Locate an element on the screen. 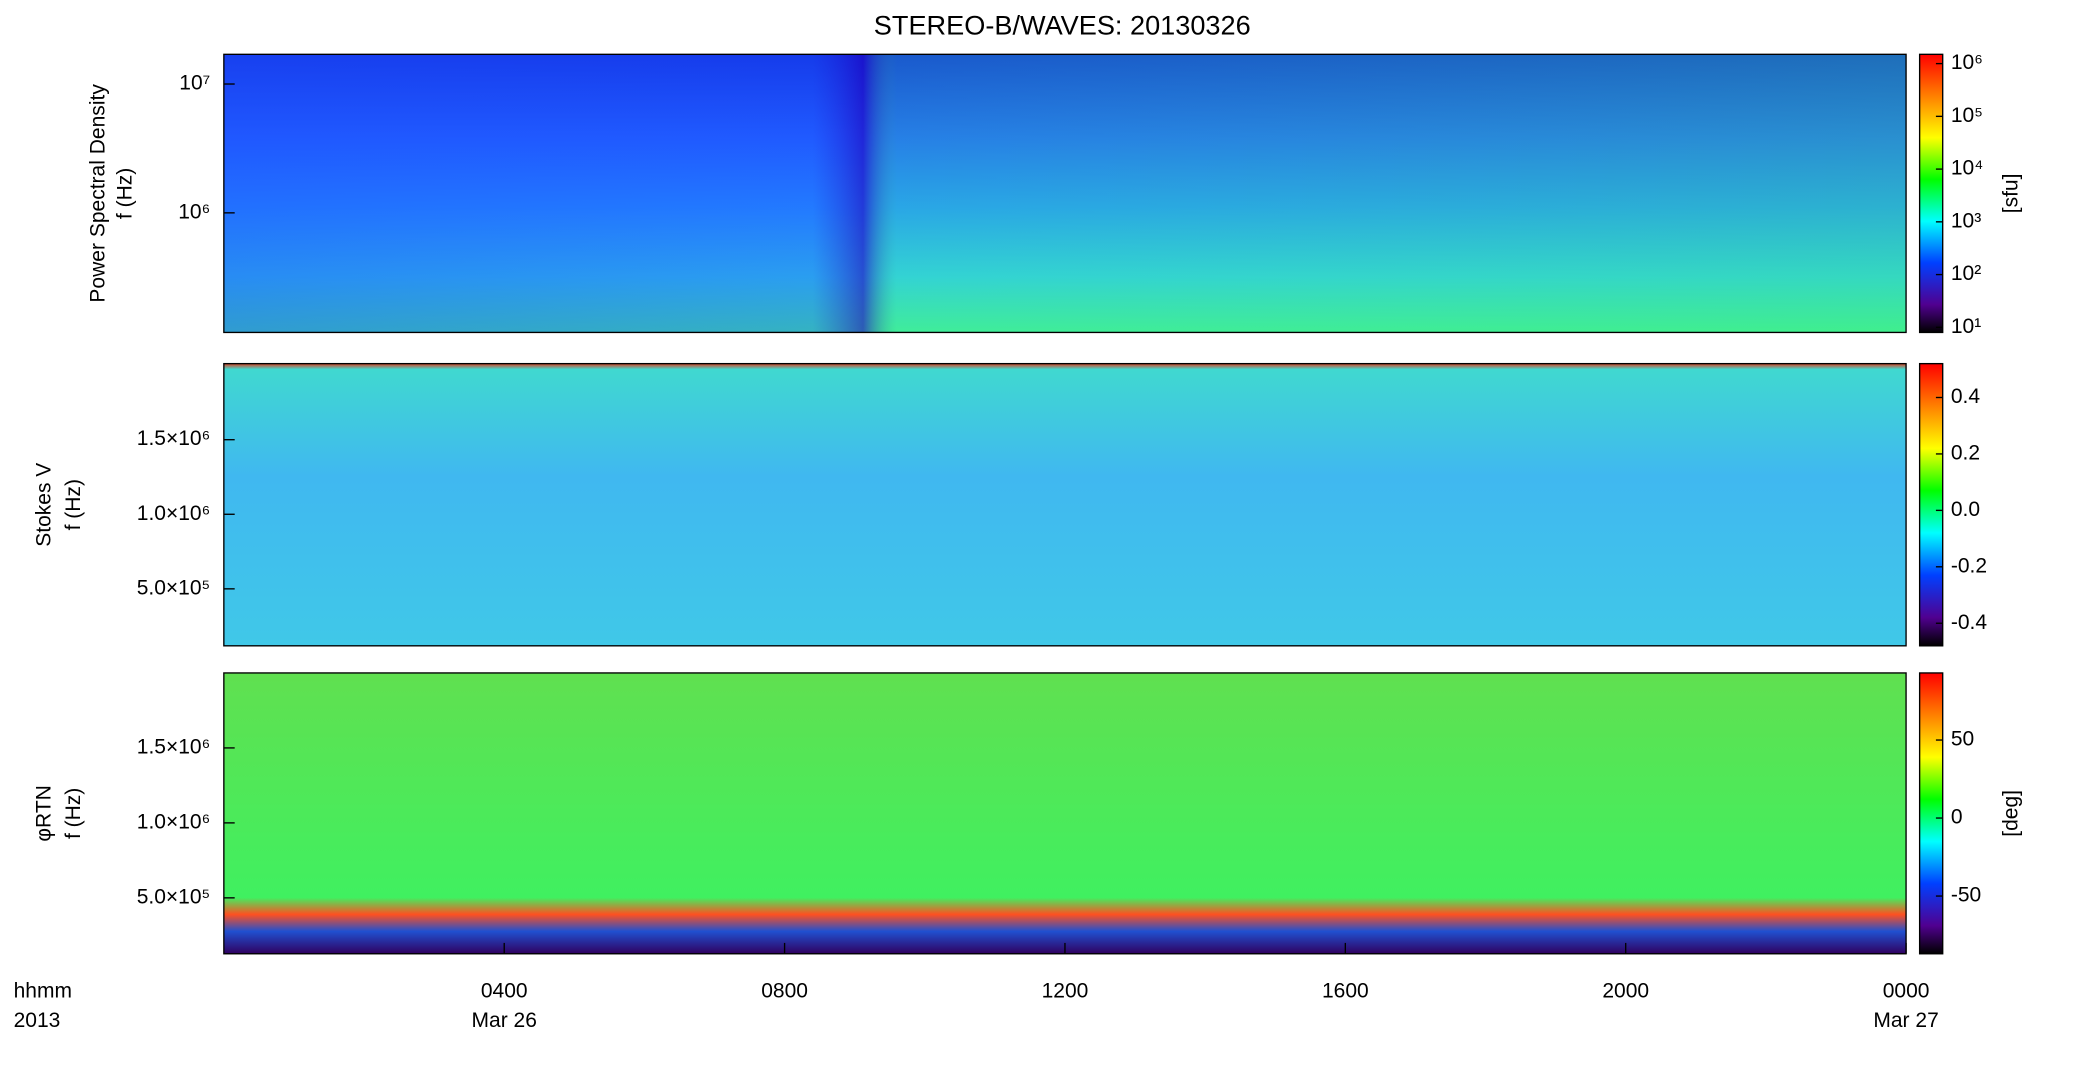 The width and height of the screenshot is (2096, 1080). chart-title: STEREO-B/WAVES: 20130326 is located at coordinates (1062, 24).